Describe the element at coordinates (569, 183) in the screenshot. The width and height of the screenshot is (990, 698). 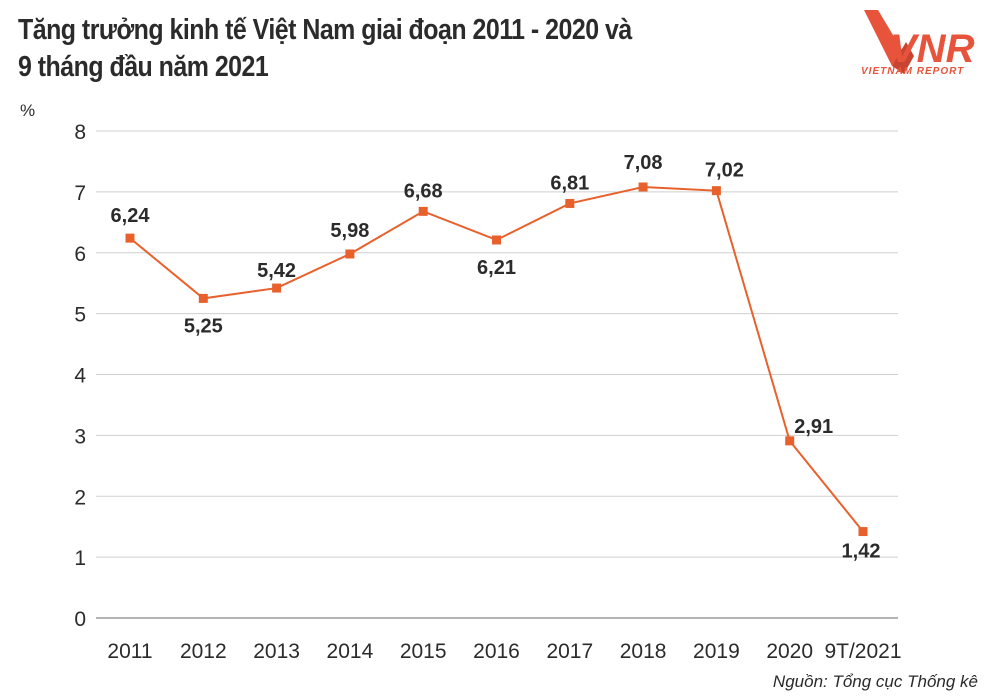
I see `data-label: 6,81` at that location.